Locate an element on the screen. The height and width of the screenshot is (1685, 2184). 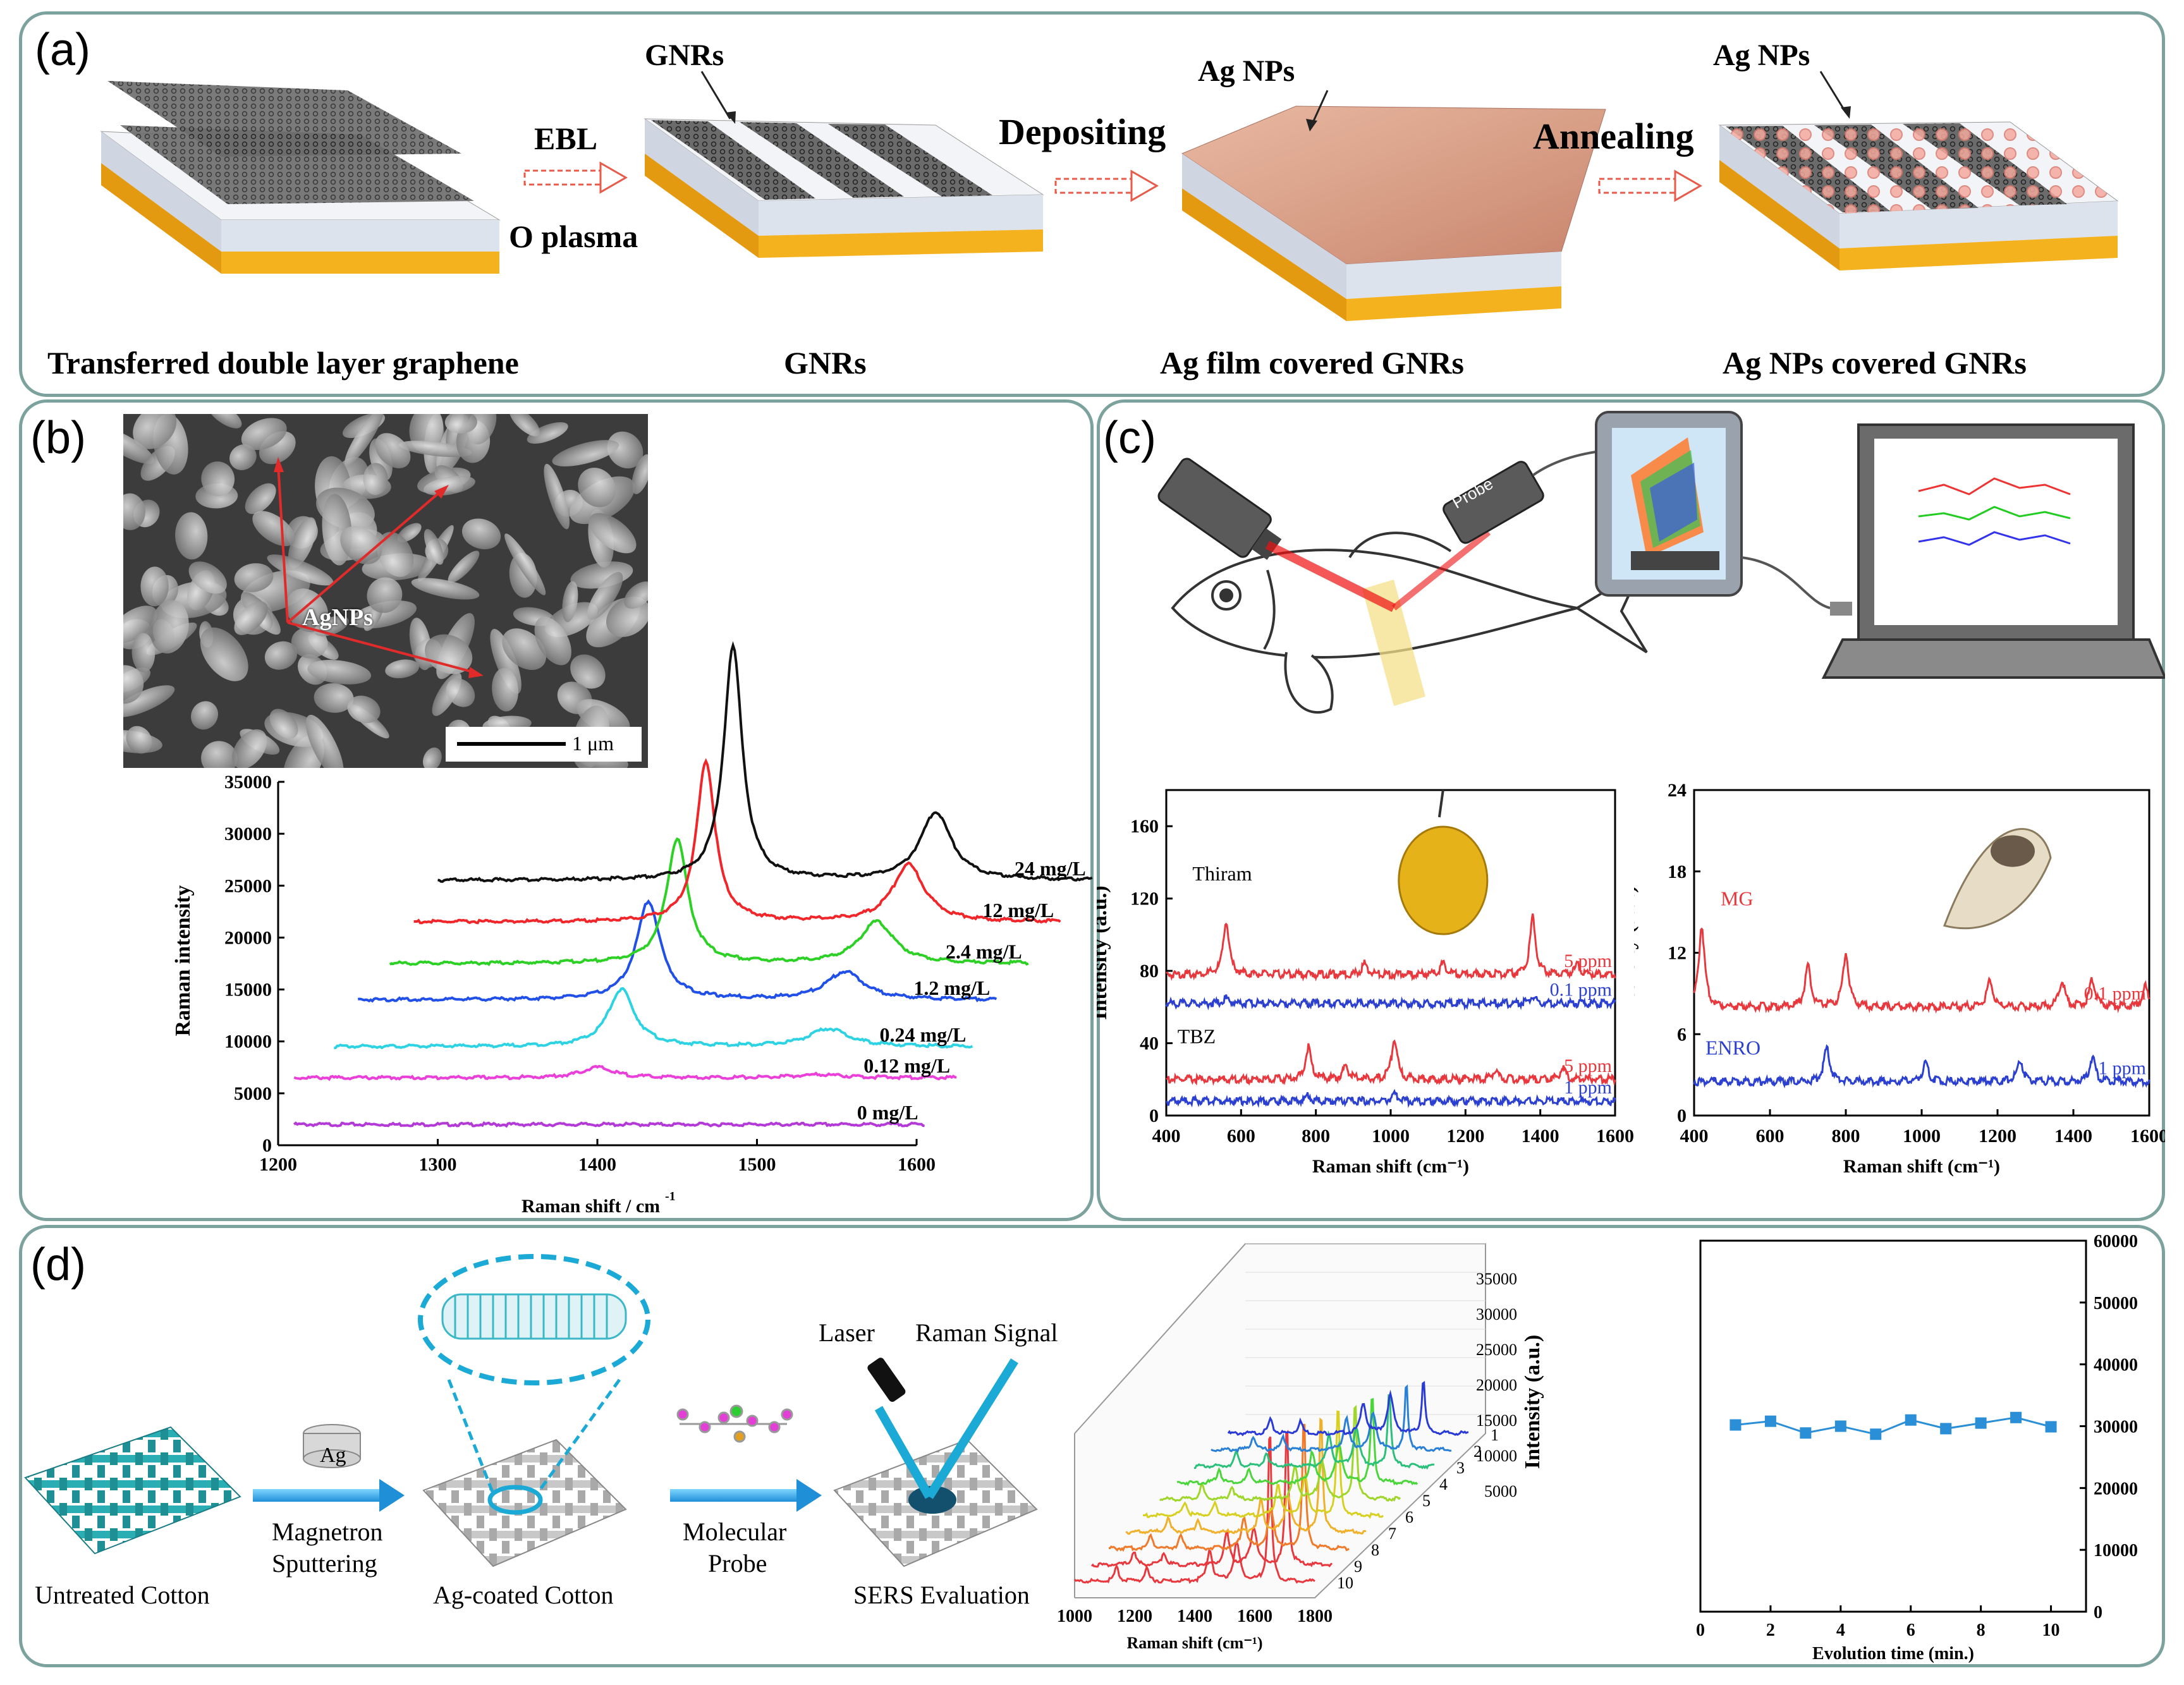
label-ag-target: Ag is located at coordinates (333, 1455).